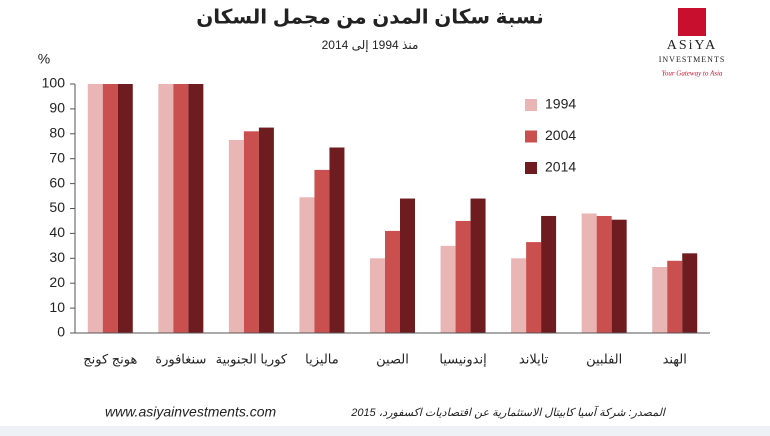 This screenshot has width=770, height=436. What do you see at coordinates (54, 83) in the screenshot?
I see `y-tick-label: 100` at bounding box center [54, 83].